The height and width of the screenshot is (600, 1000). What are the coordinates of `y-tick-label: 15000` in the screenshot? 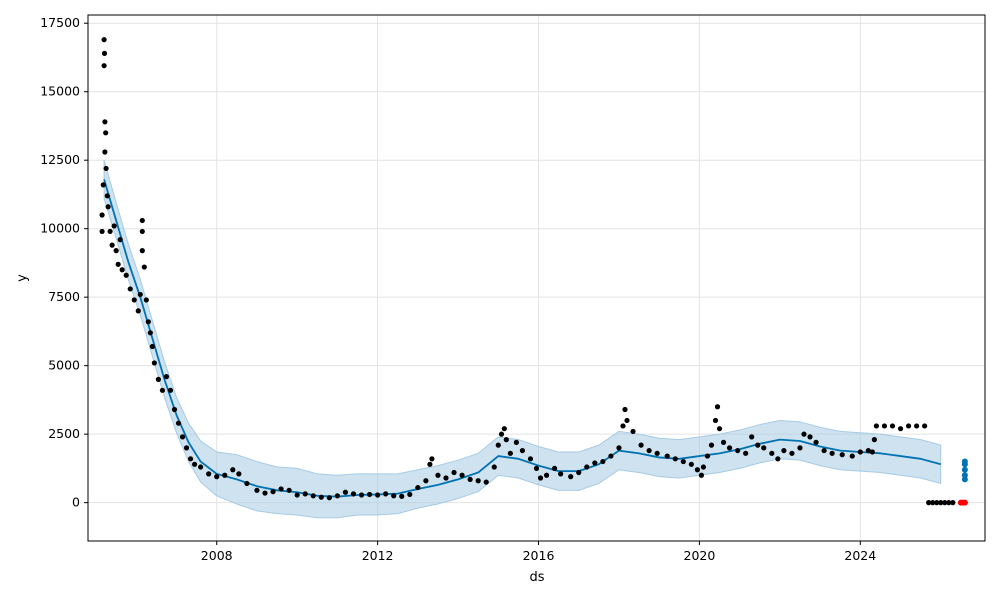 It's located at (60, 91).